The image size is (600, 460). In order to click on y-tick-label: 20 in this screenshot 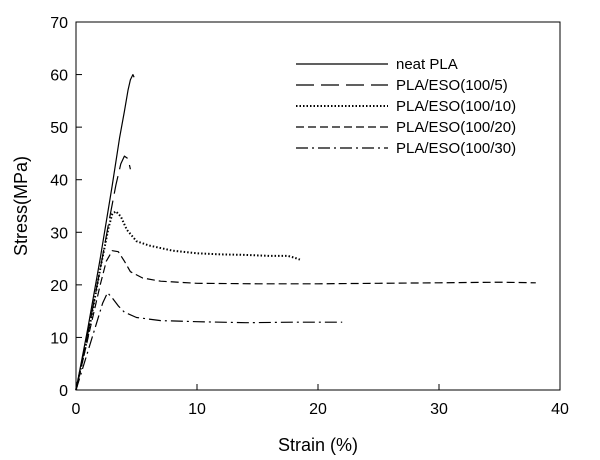, I will do `click(59, 286)`.